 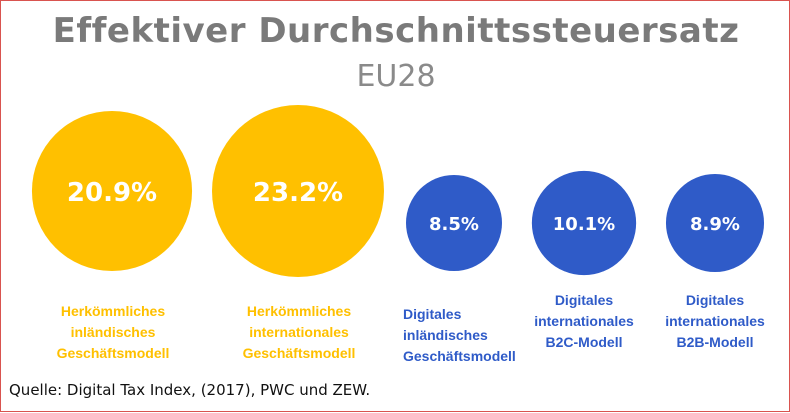 I want to click on bubble-value-label: 23.2%, so click(x=298, y=193).